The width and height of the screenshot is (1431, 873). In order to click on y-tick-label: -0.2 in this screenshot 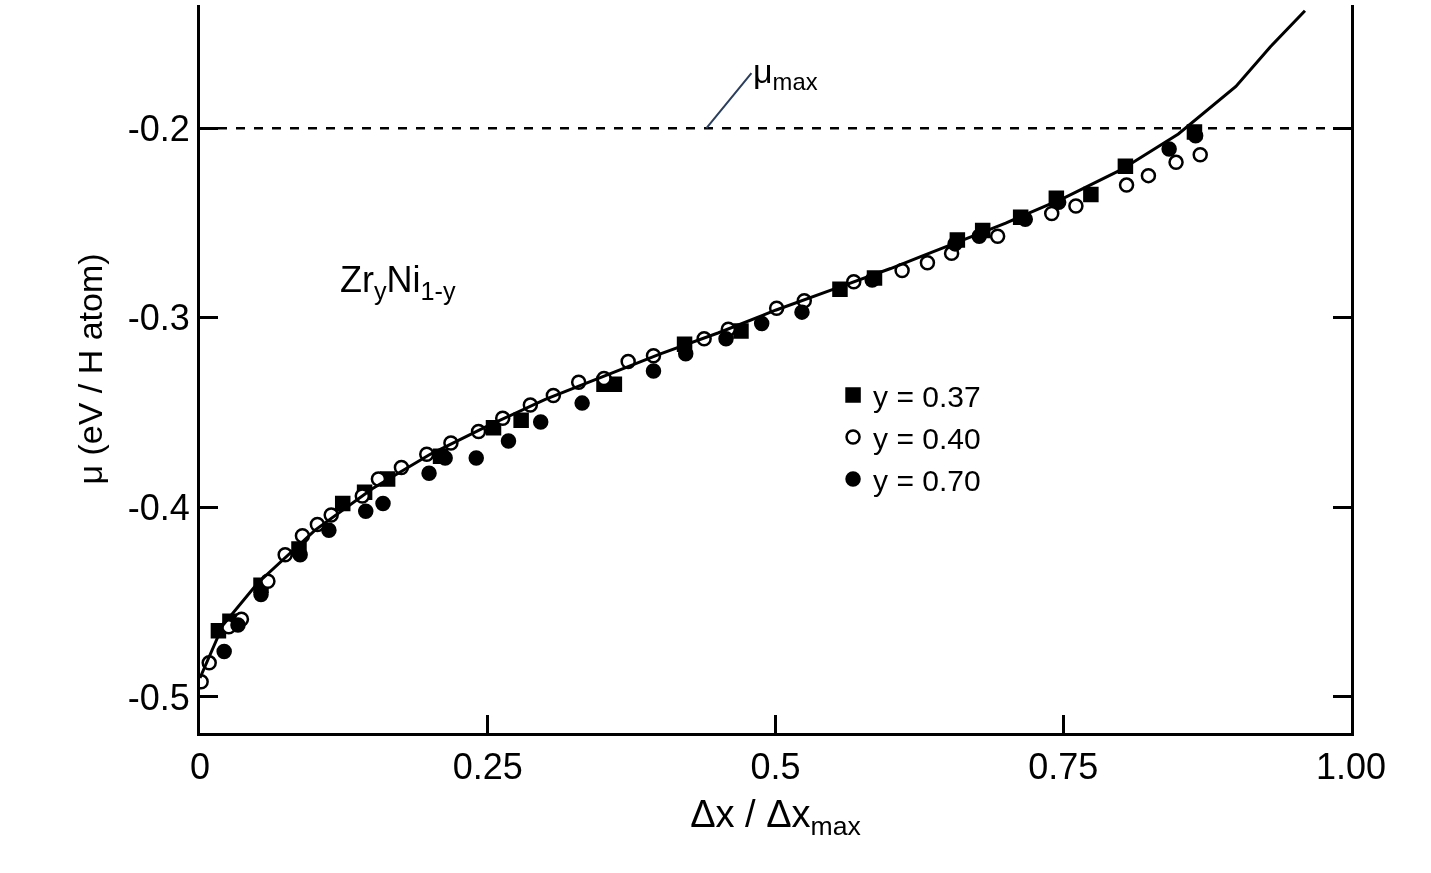, I will do `click(158, 128)`.